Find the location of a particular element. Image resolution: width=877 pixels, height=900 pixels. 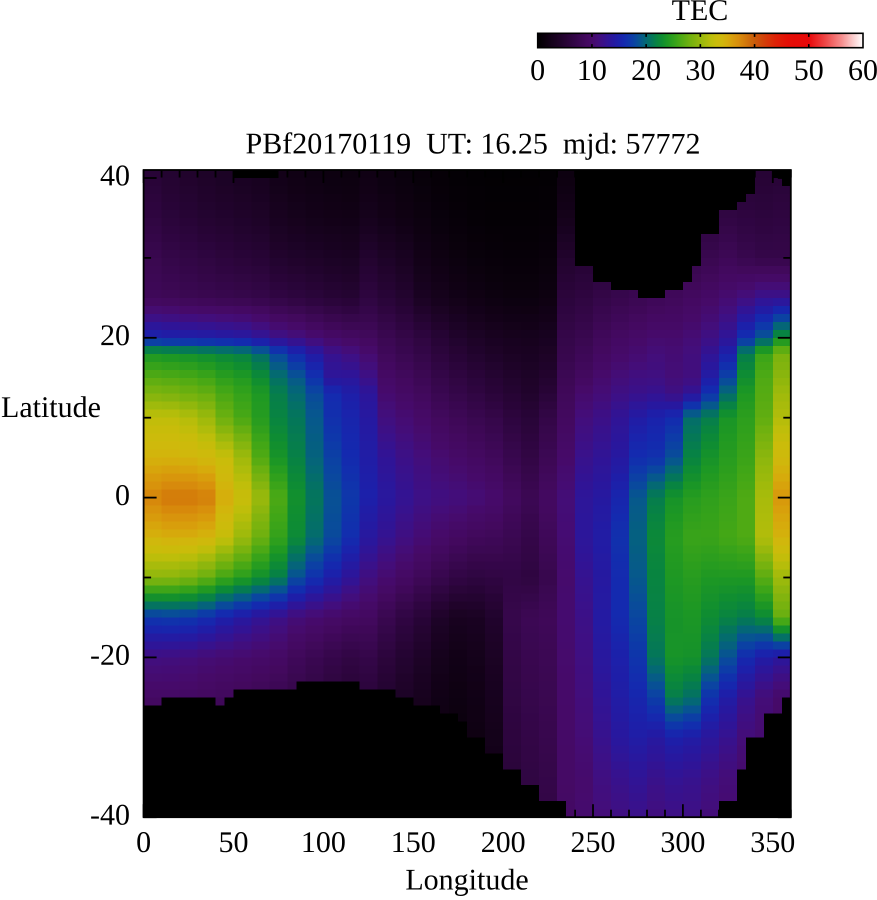

svg-text: 150 is located at coordinates (413, 842).